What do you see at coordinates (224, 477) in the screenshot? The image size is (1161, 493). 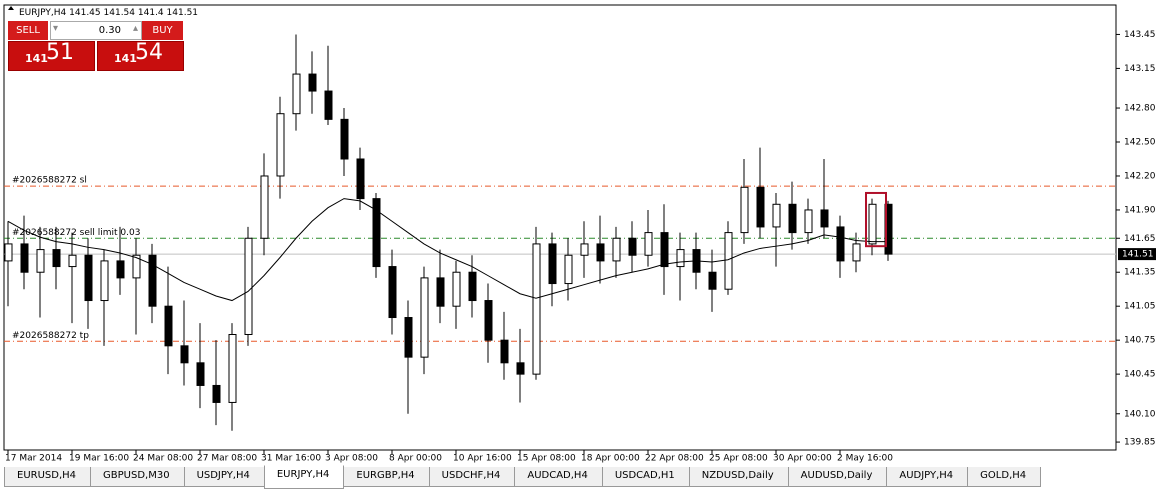 I see `chart-tab: USDJPY,H4` at bounding box center [224, 477].